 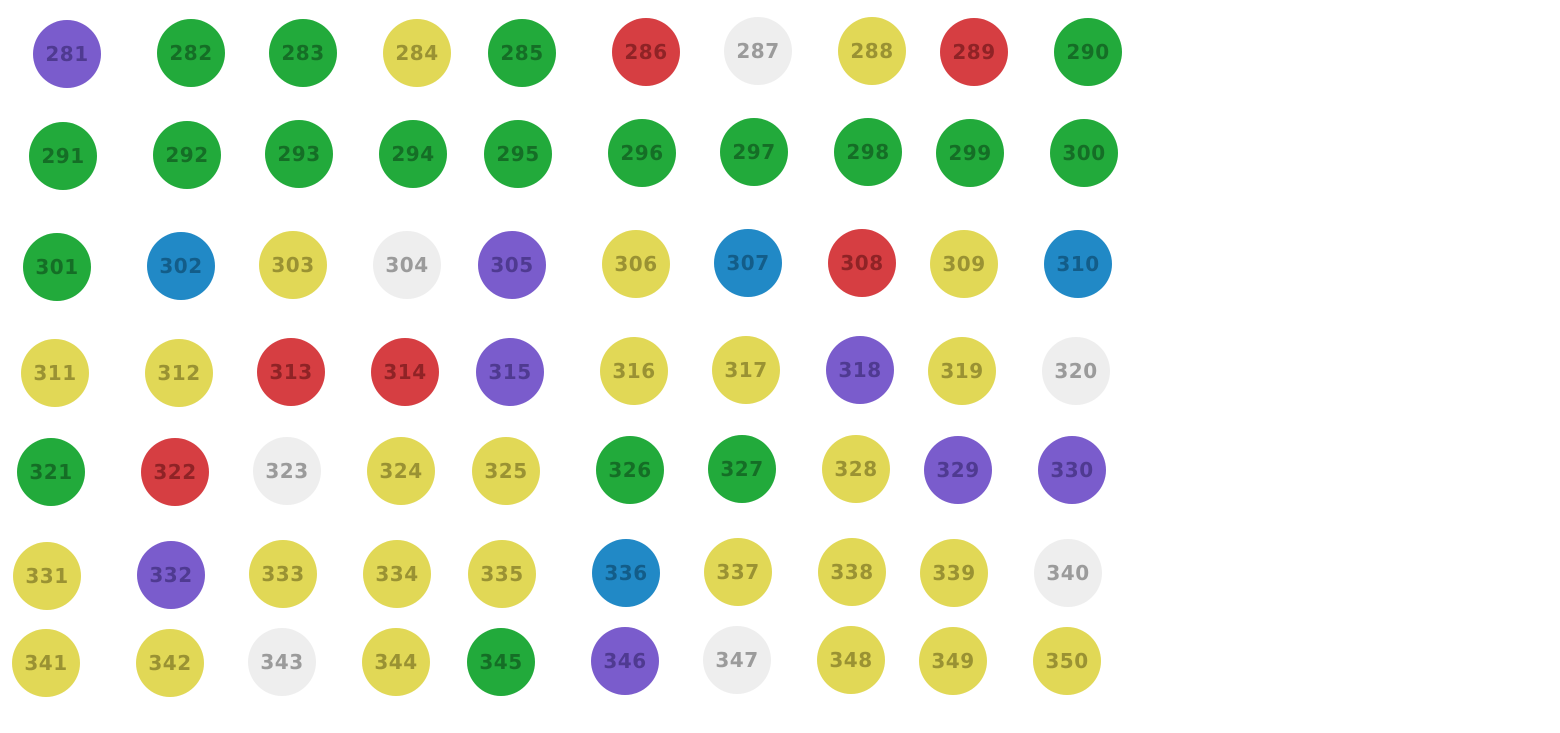 What do you see at coordinates (625, 661) in the screenshot?
I see `number-circle: 346` at bounding box center [625, 661].